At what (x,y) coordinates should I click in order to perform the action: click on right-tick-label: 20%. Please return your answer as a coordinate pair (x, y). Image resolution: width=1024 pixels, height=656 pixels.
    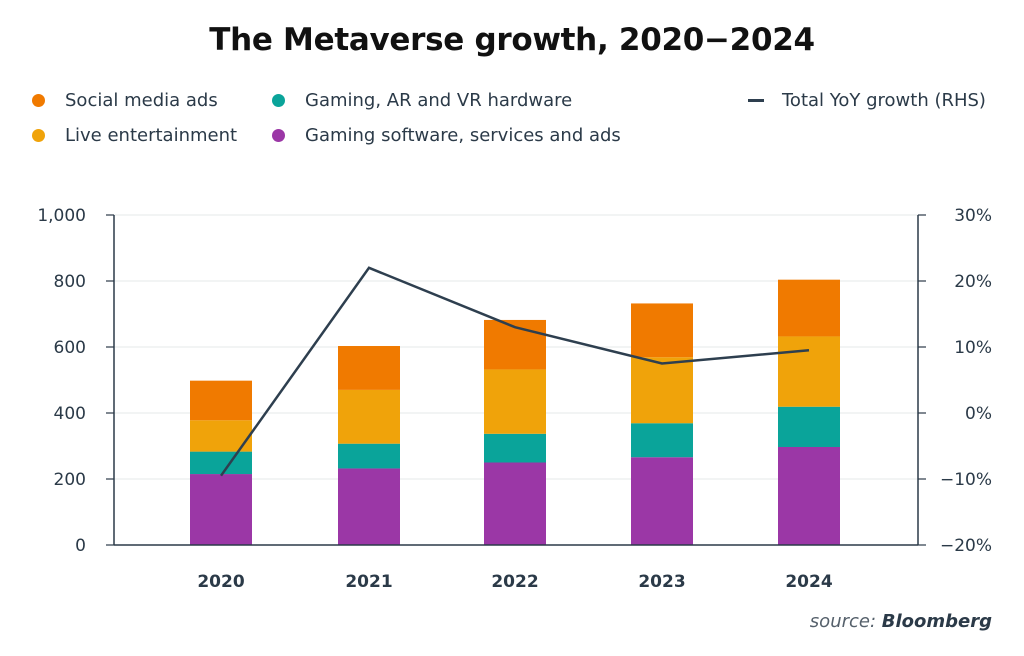
    Looking at the image, I should click on (973, 282).